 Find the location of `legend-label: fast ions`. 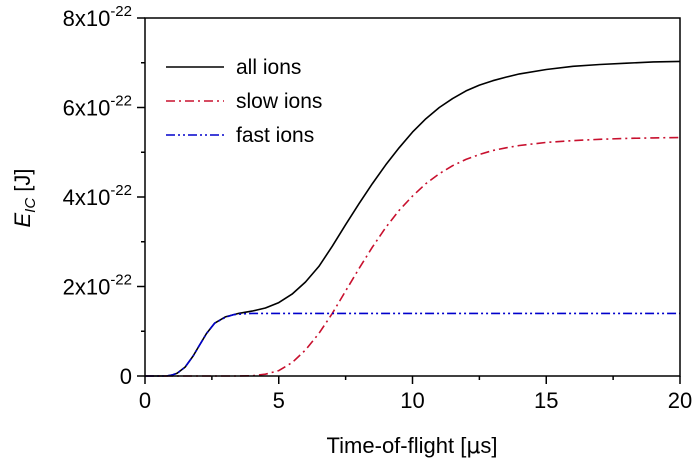

legend-label: fast ions is located at coordinates (275, 135).